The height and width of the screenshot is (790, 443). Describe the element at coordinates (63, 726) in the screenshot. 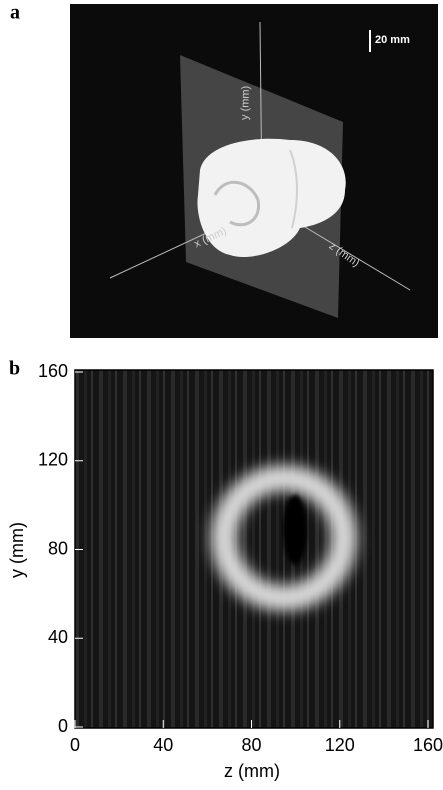

I see `y-tick-label: 0` at that location.